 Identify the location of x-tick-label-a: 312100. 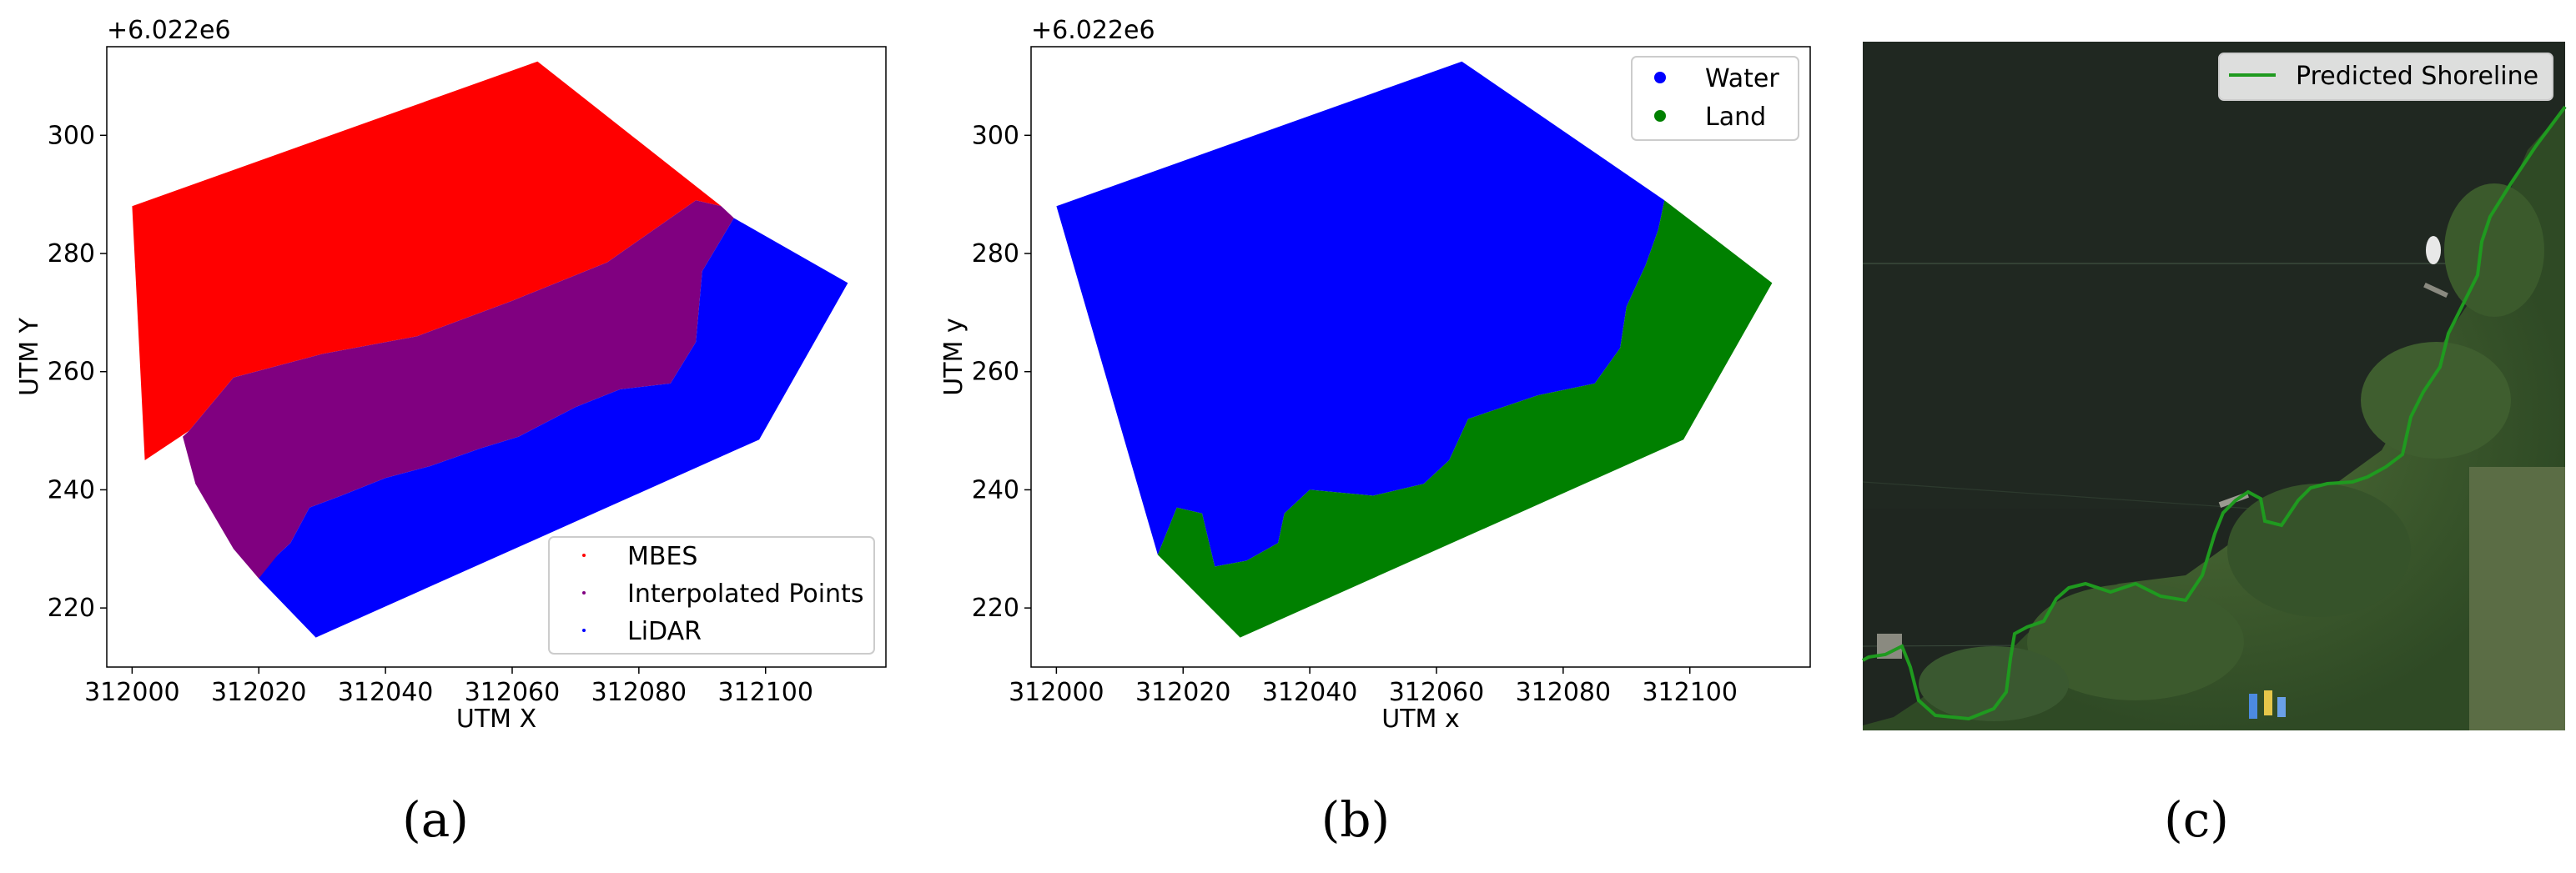
(765, 692).